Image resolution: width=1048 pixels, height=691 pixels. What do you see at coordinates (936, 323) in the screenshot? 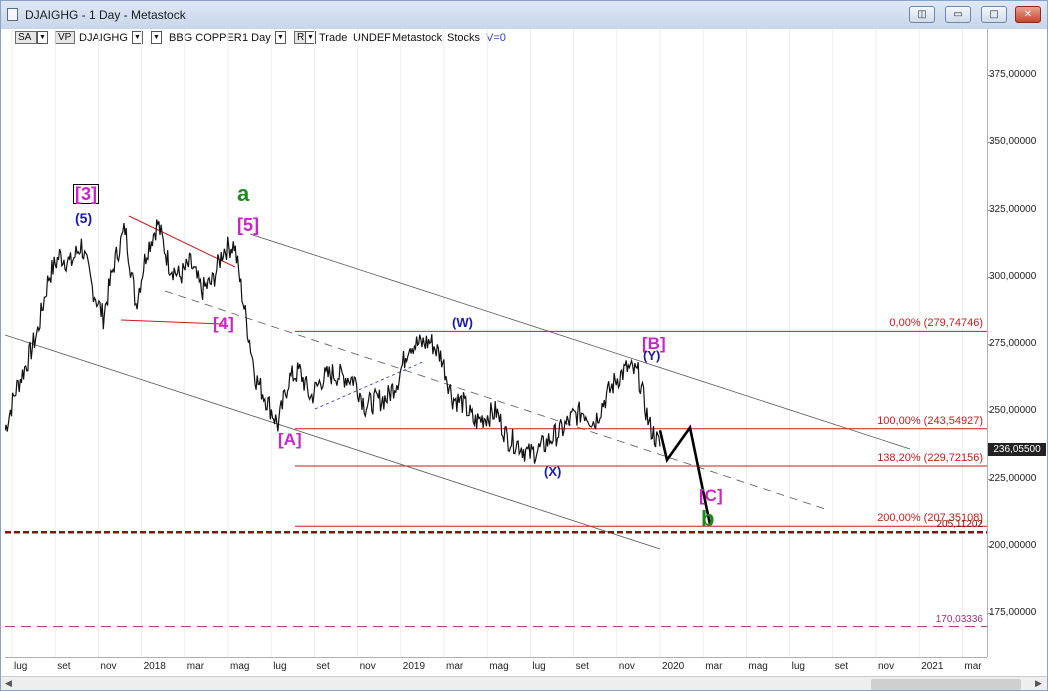
I see `fibonacci-level-label: 0,00% (279,74746)` at bounding box center [936, 323].